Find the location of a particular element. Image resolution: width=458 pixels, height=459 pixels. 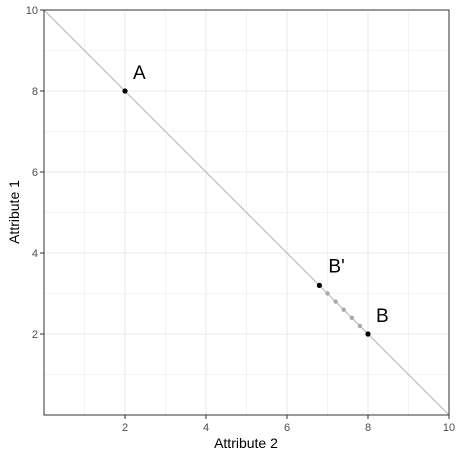

y-axis-title: Attribute 1 is located at coordinates (14, 212).